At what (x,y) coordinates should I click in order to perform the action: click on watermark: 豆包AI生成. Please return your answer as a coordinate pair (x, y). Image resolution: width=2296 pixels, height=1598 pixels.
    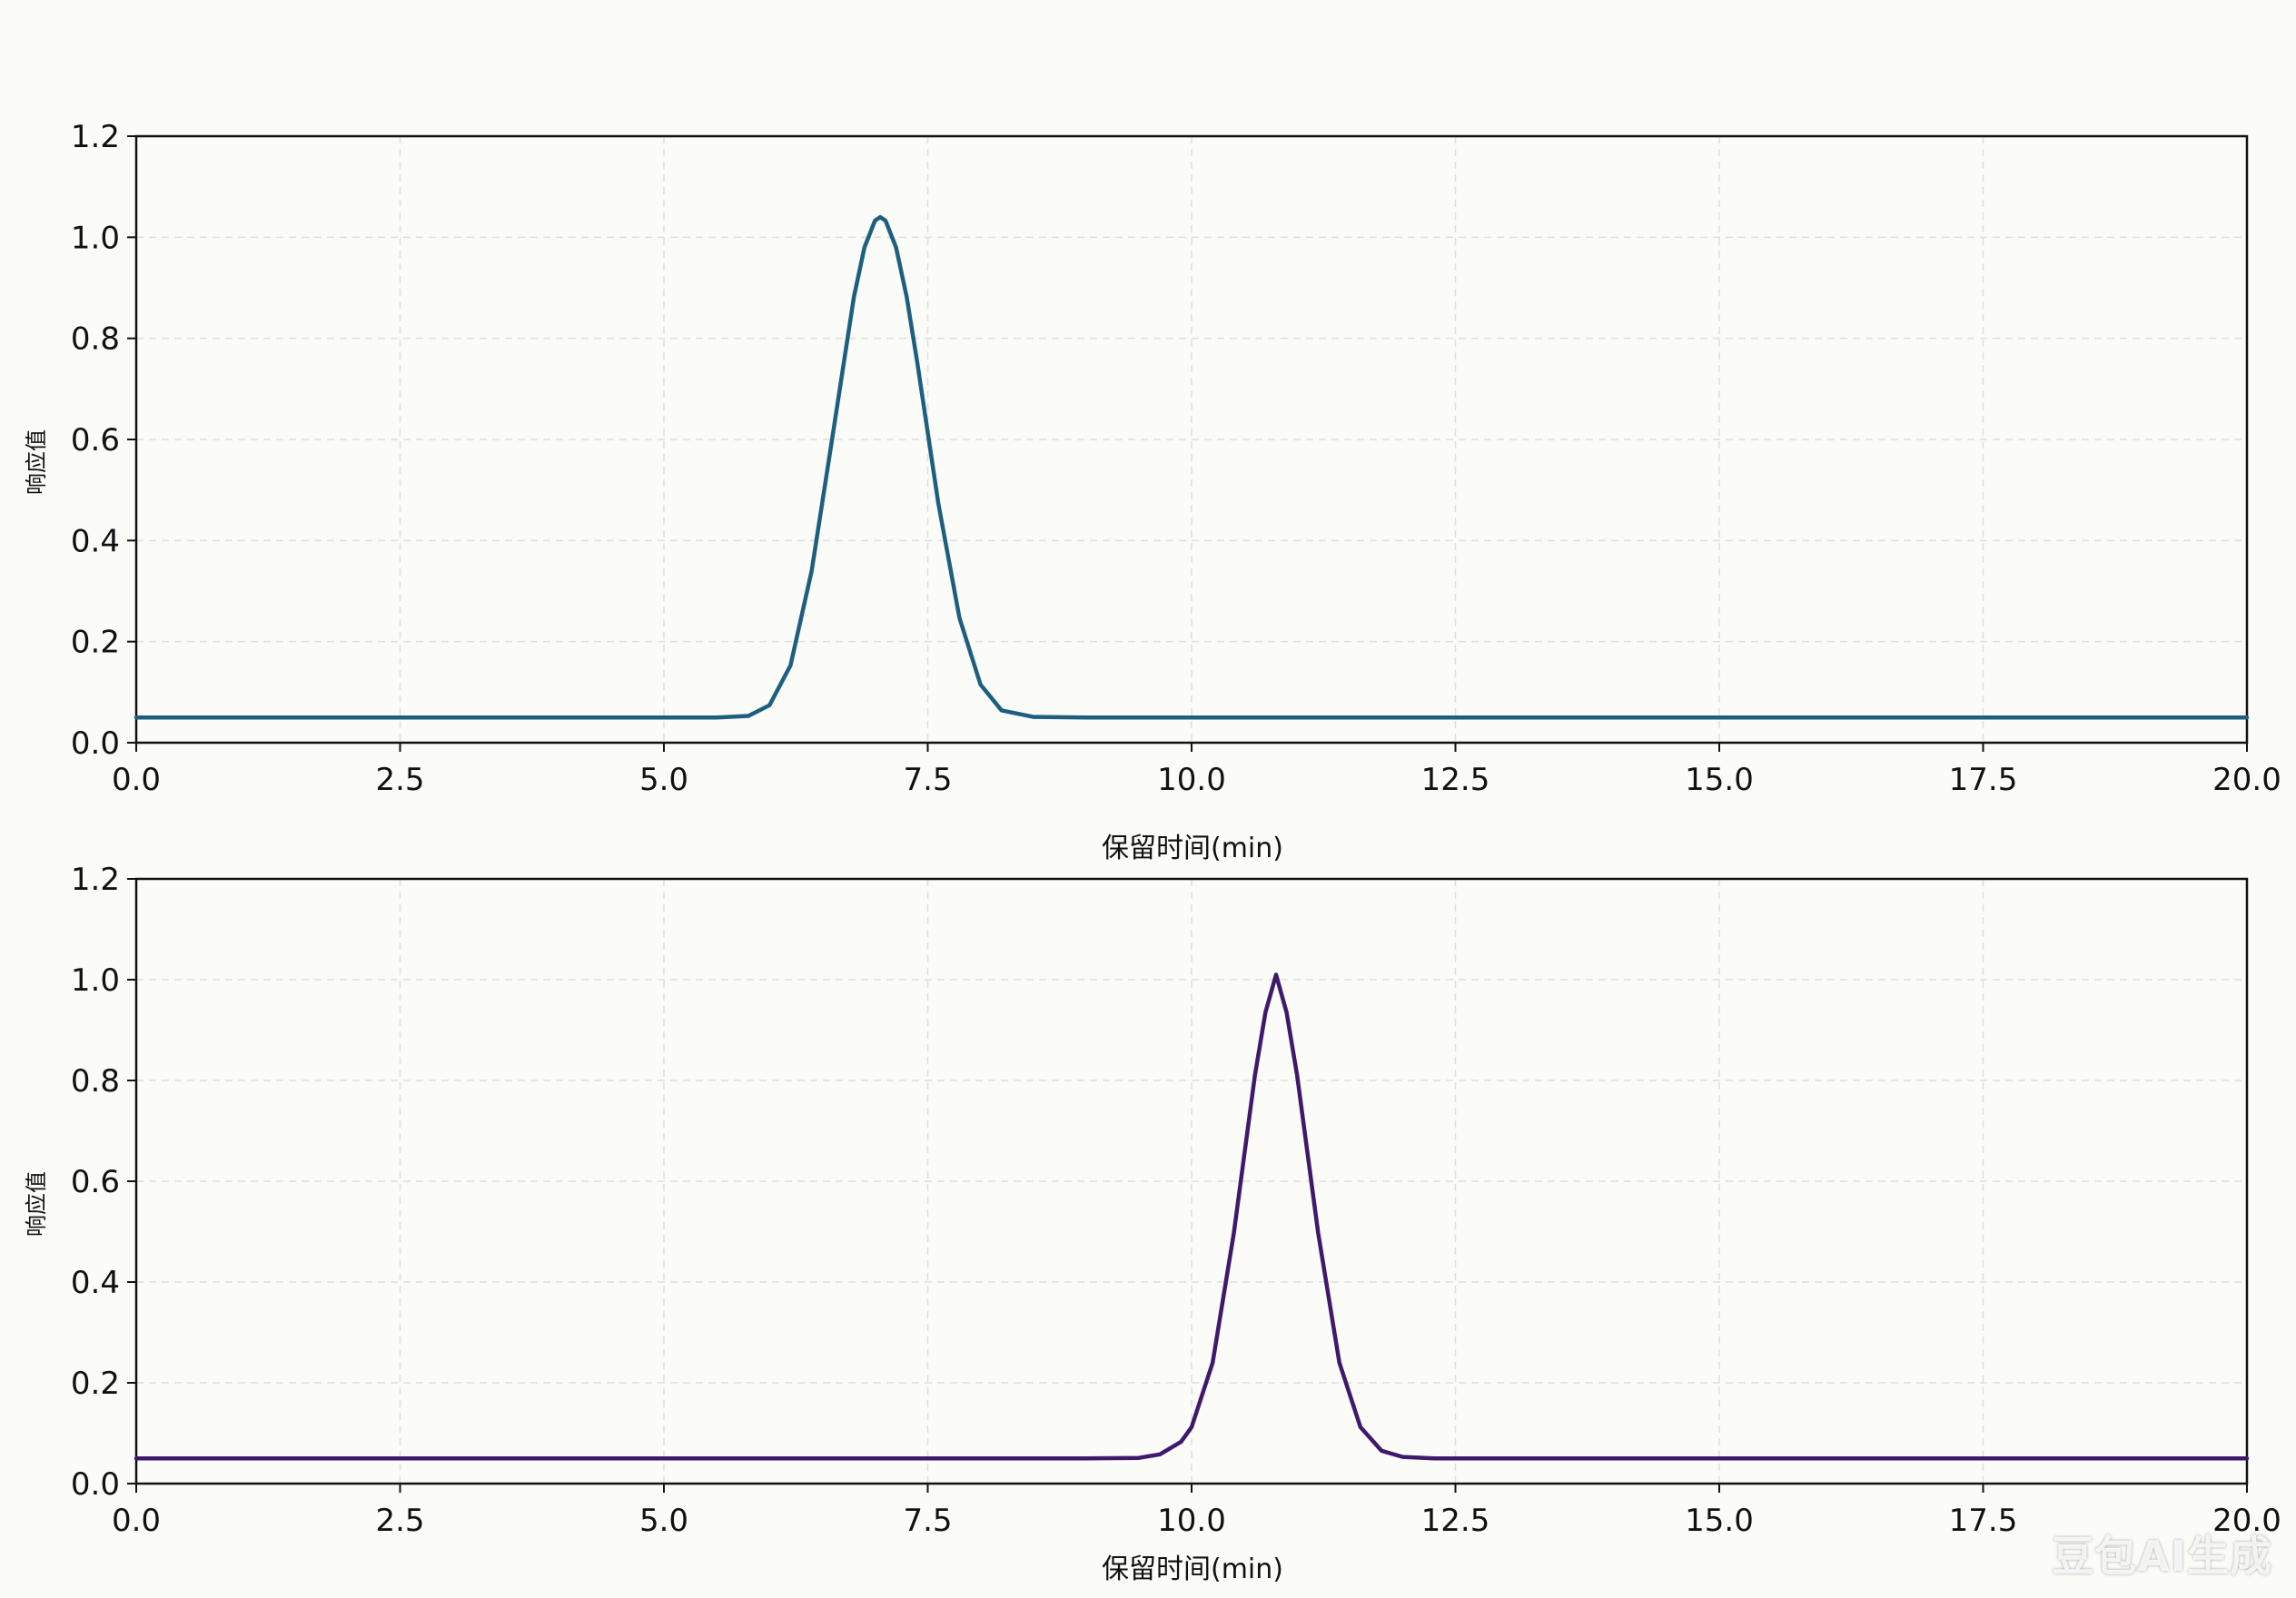
    Looking at the image, I should click on (2162, 1556).